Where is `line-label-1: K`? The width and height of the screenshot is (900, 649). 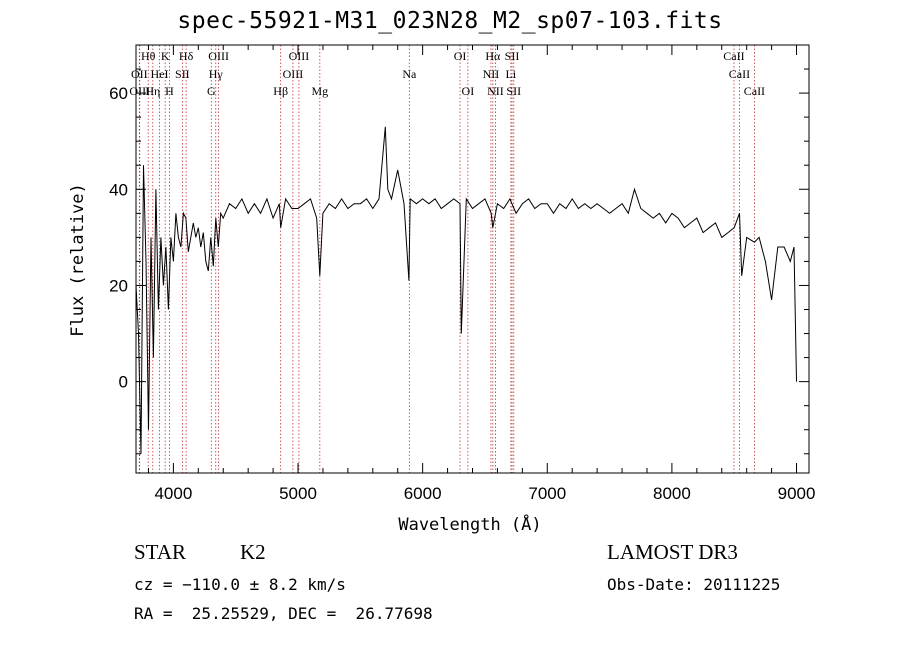
line-label-1: K is located at coordinates (165, 56).